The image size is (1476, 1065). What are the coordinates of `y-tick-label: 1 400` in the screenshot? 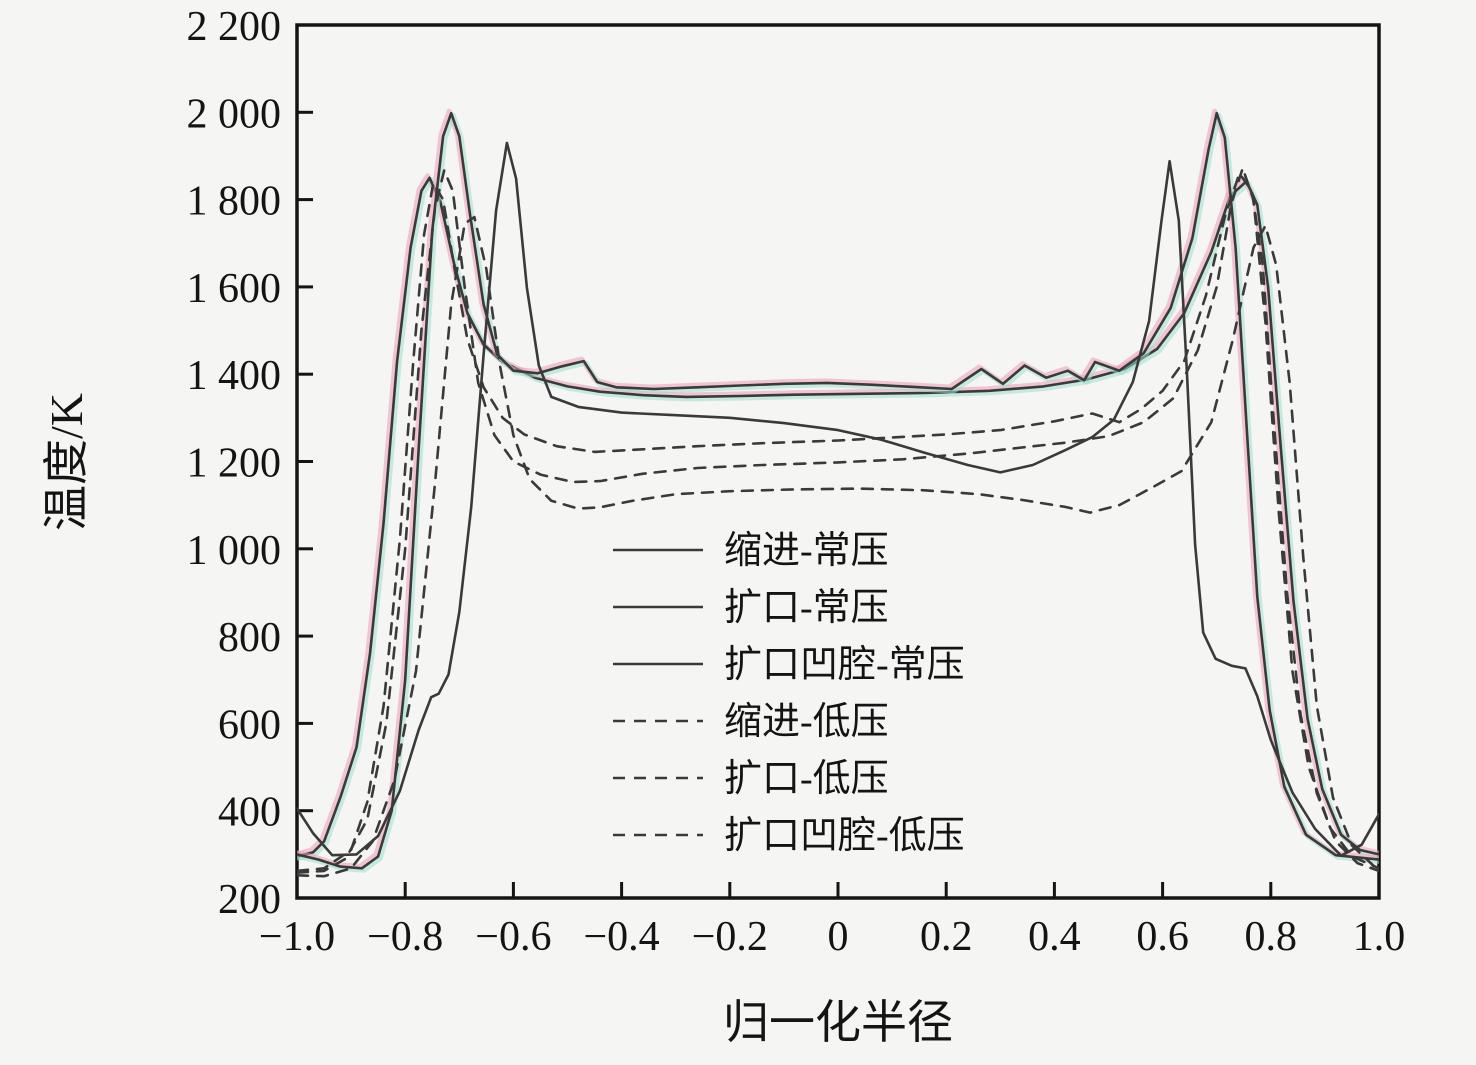 It's located at (234, 376).